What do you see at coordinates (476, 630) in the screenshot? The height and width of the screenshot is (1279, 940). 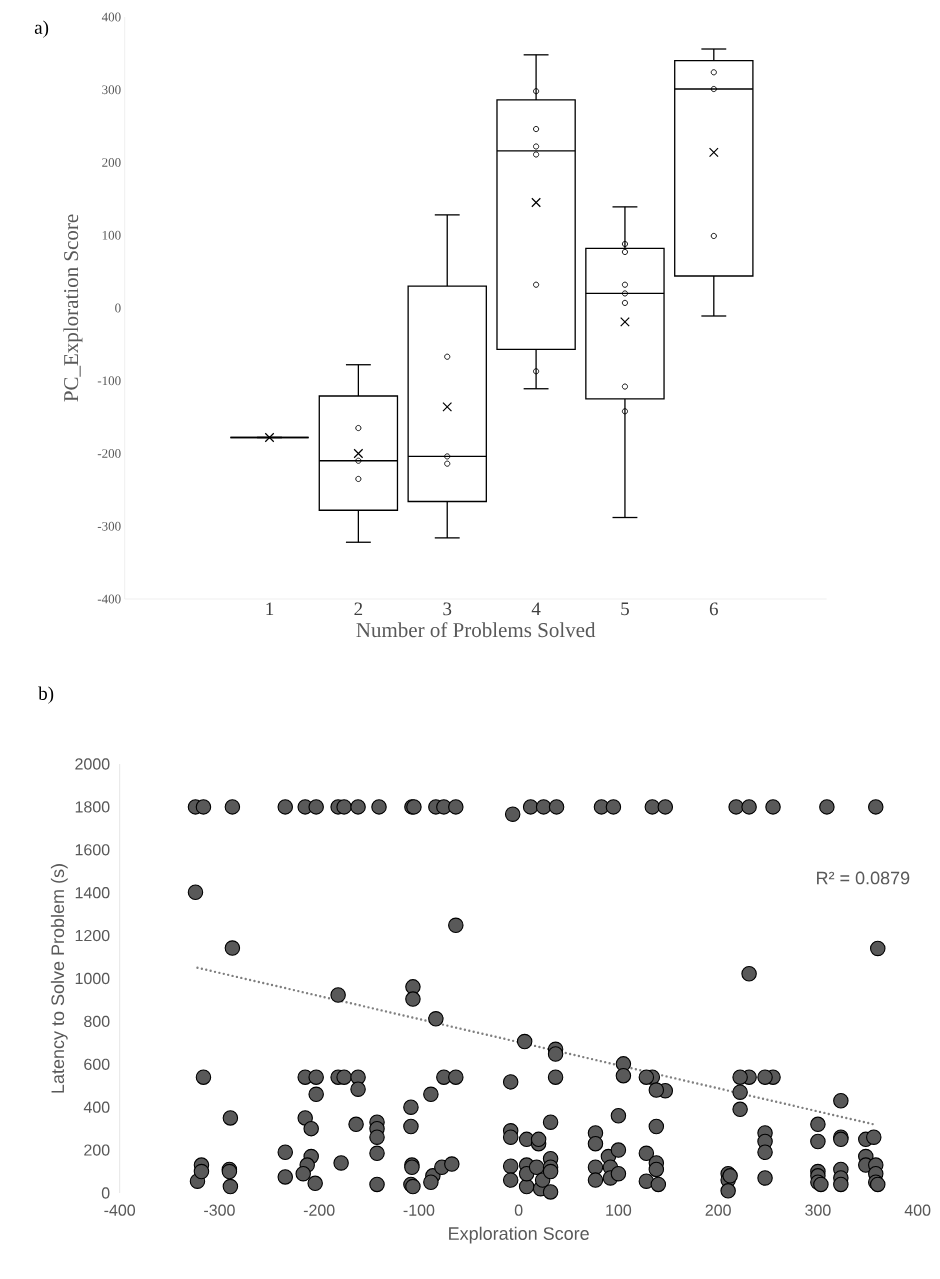 I see `x-axis-title: Number of Problems Solved` at bounding box center [476, 630].